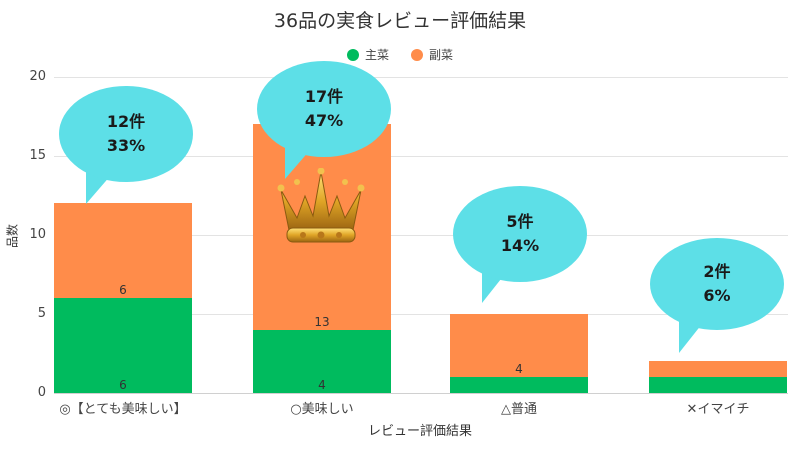 The width and height of the screenshot is (800, 450). Describe the element at coordinates (37, 234) in the screenshot. I see `y-tick-10: 10` at that location.